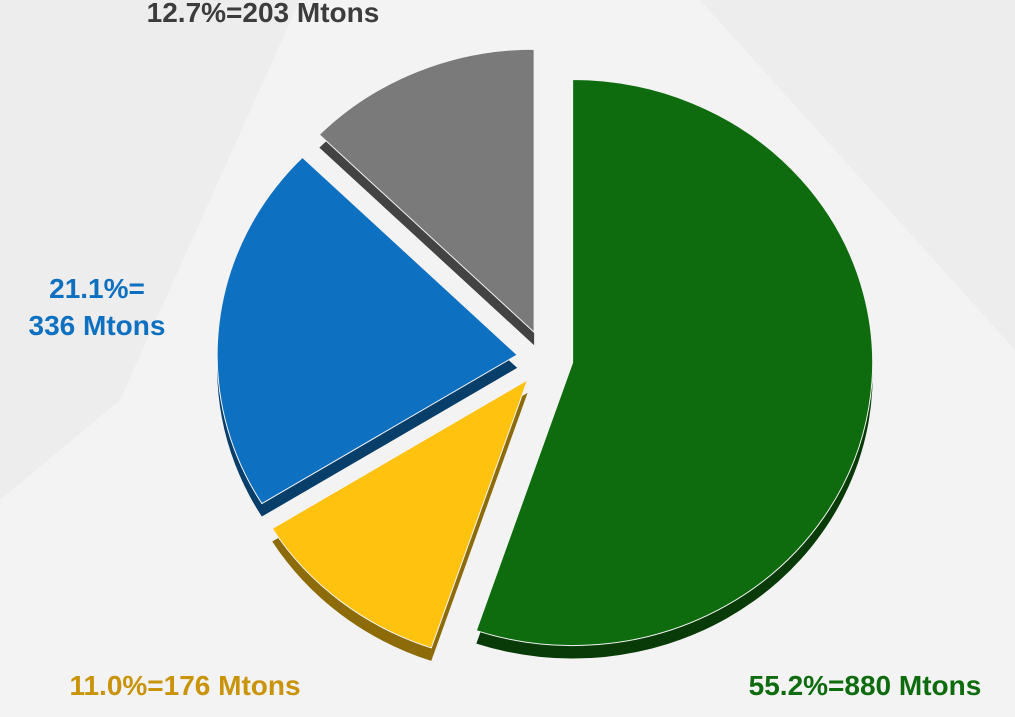 The height and width of the screenshot is (717, 1015). What do you see at coordinates (184, 685) in the screenshot?
I see `data-label: 11.0%=176 Mtons` at bounding box center [184, 685].